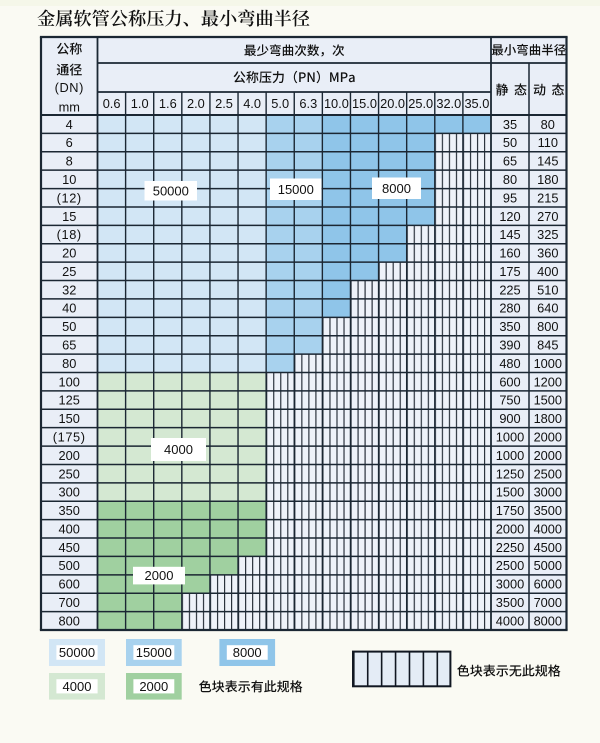 Image resolution: width=600 pixels, height=743 pixels. Describe the element at coordinates (196, 103) in the screenshot. I see `svg-text: 2.0` at that location.